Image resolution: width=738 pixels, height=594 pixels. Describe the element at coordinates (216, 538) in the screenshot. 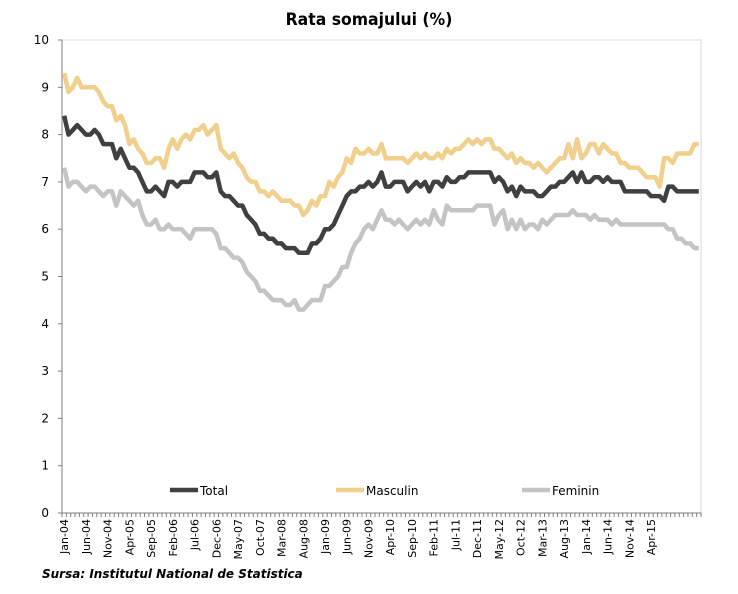

I see `x-tick-label: Dec-06` at that location.